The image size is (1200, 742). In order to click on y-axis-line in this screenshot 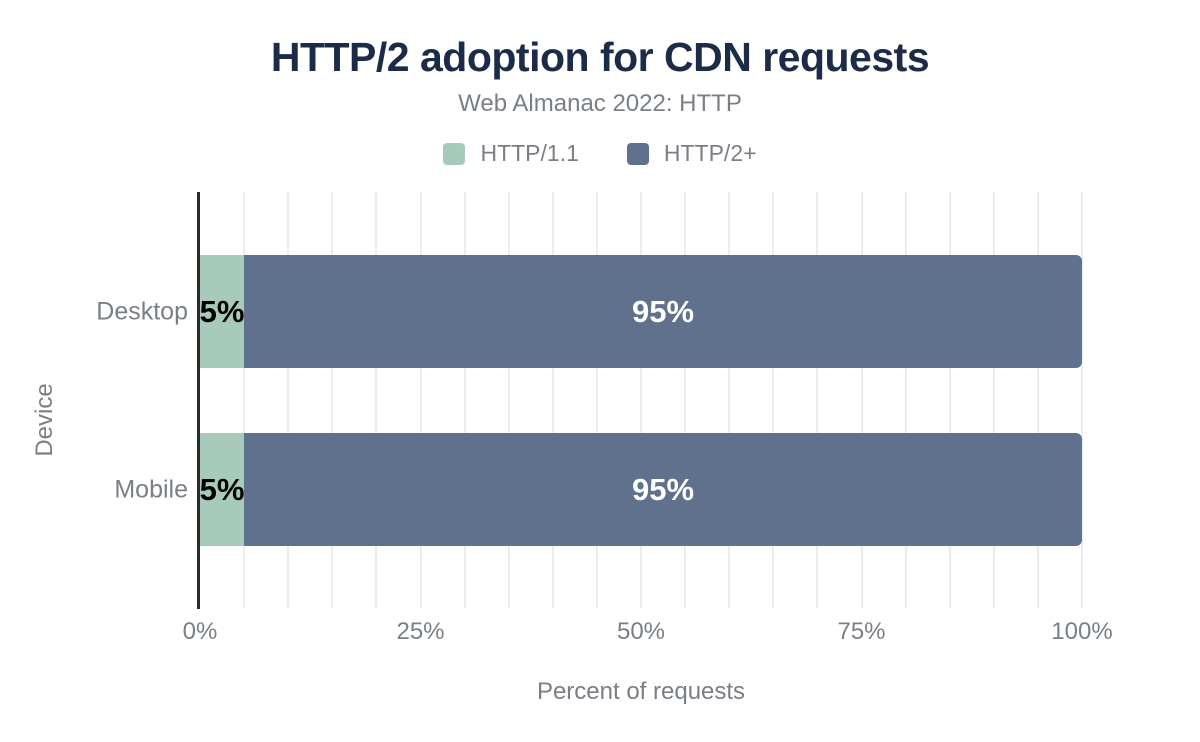, I will do `click(198, 400)`.